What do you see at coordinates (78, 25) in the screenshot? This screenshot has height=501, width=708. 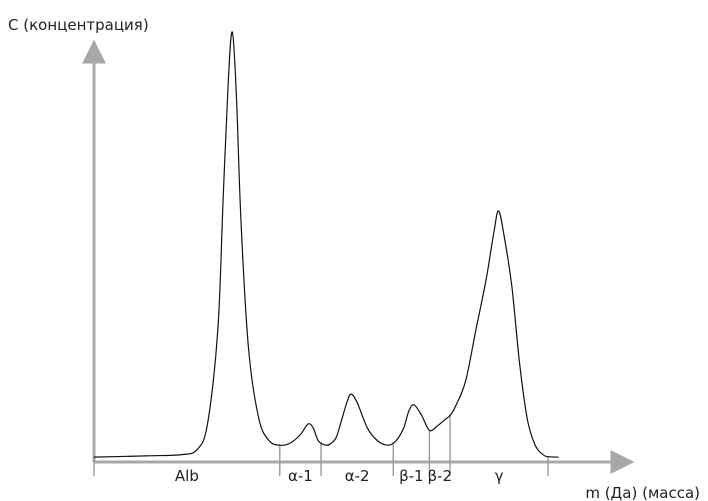 I see `y-axis-label: C (концентрация)` at bounding box center [78, 25].